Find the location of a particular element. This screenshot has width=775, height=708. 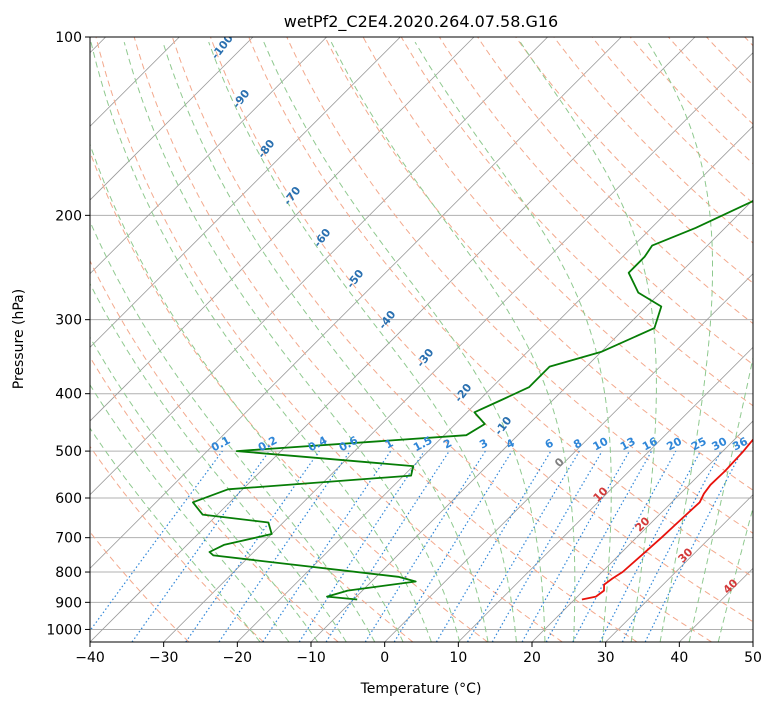

mixing-ratio-label: 16 is located at coordinates (650, 444).